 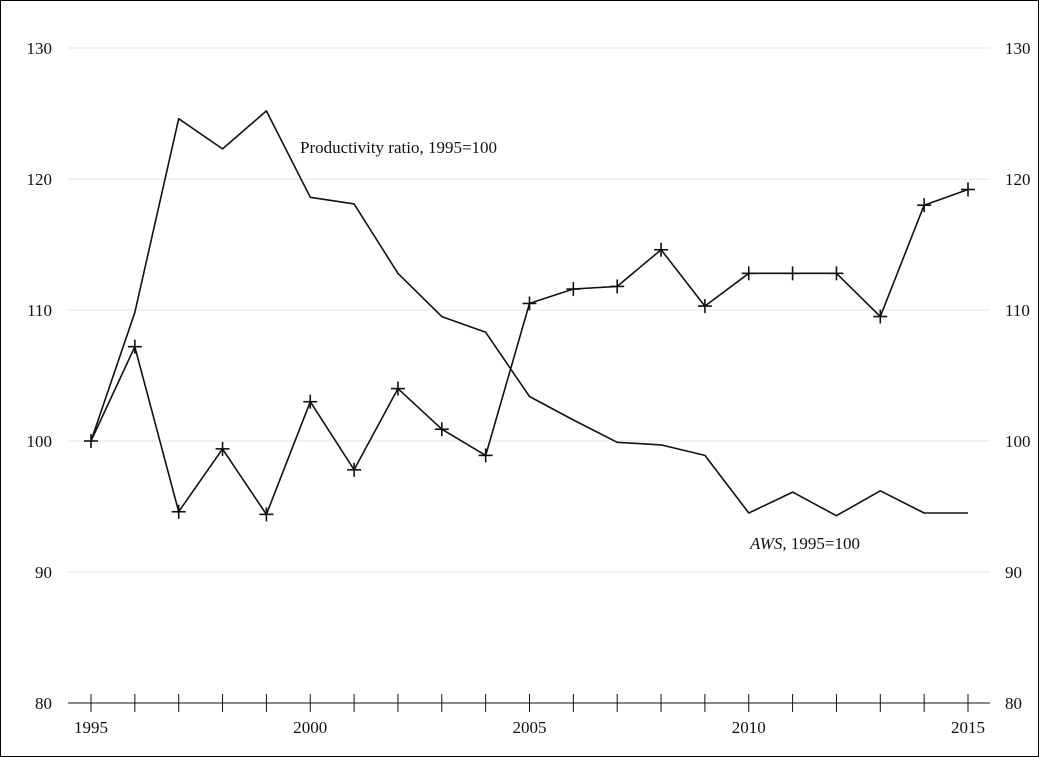 I want to click on annotation-aws-rest: , 1995=100, so click(x=821, y=543).